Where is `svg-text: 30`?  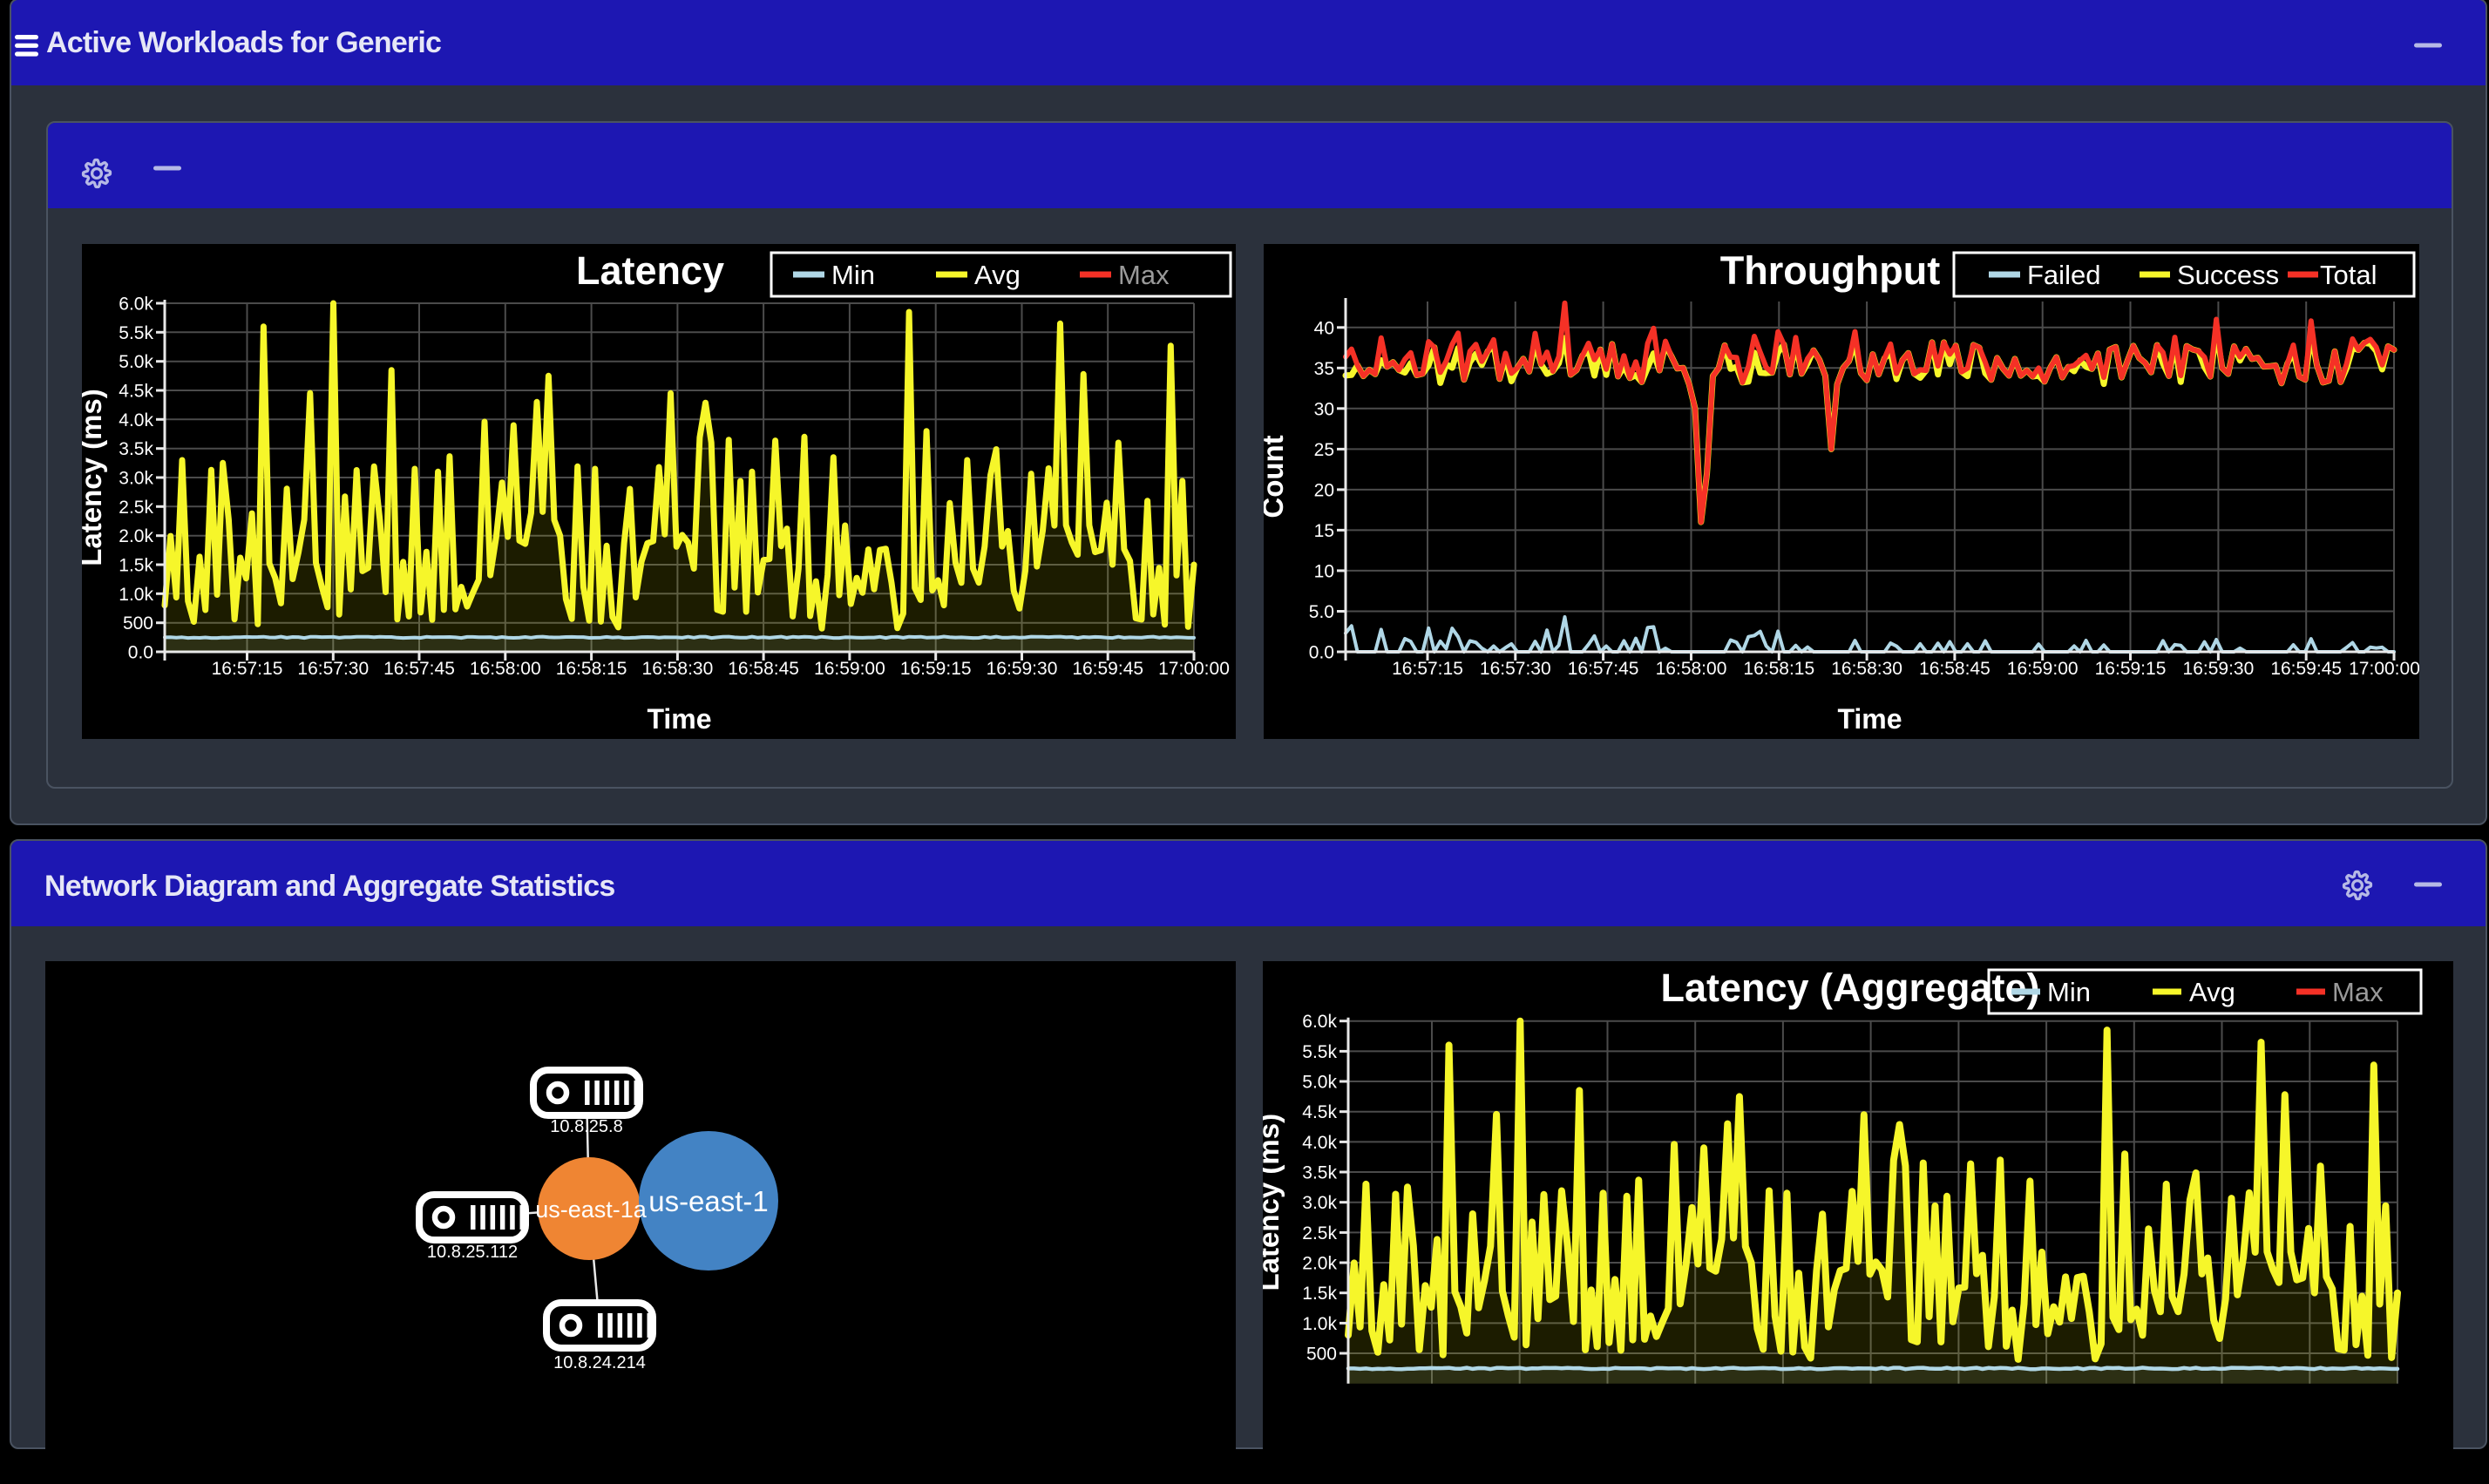 svg-text: 30 is located at coordinates (1324, 409).